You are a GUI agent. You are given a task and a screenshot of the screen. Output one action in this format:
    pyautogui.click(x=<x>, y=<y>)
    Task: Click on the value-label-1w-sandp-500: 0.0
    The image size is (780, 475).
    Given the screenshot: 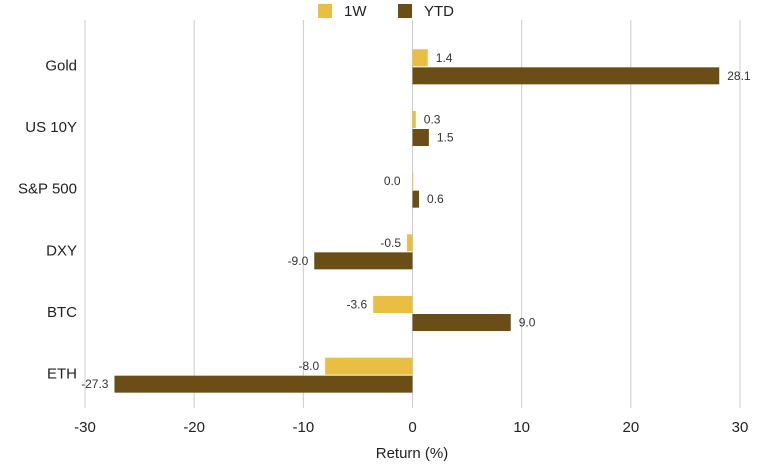 What is the action you would take?
    pyautogui.click(x=392, y=181)
    